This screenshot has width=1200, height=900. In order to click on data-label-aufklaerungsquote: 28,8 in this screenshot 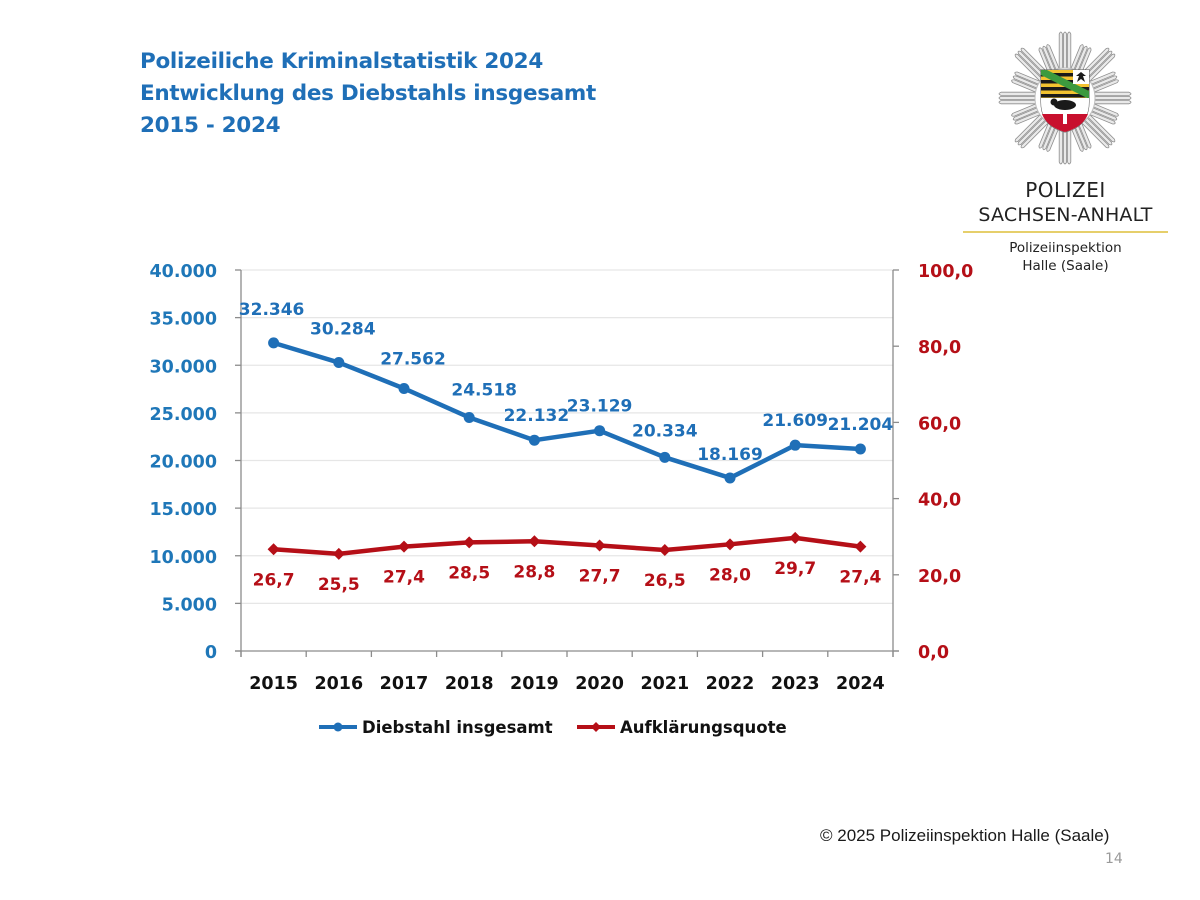, I will do `click(534, 572)`.